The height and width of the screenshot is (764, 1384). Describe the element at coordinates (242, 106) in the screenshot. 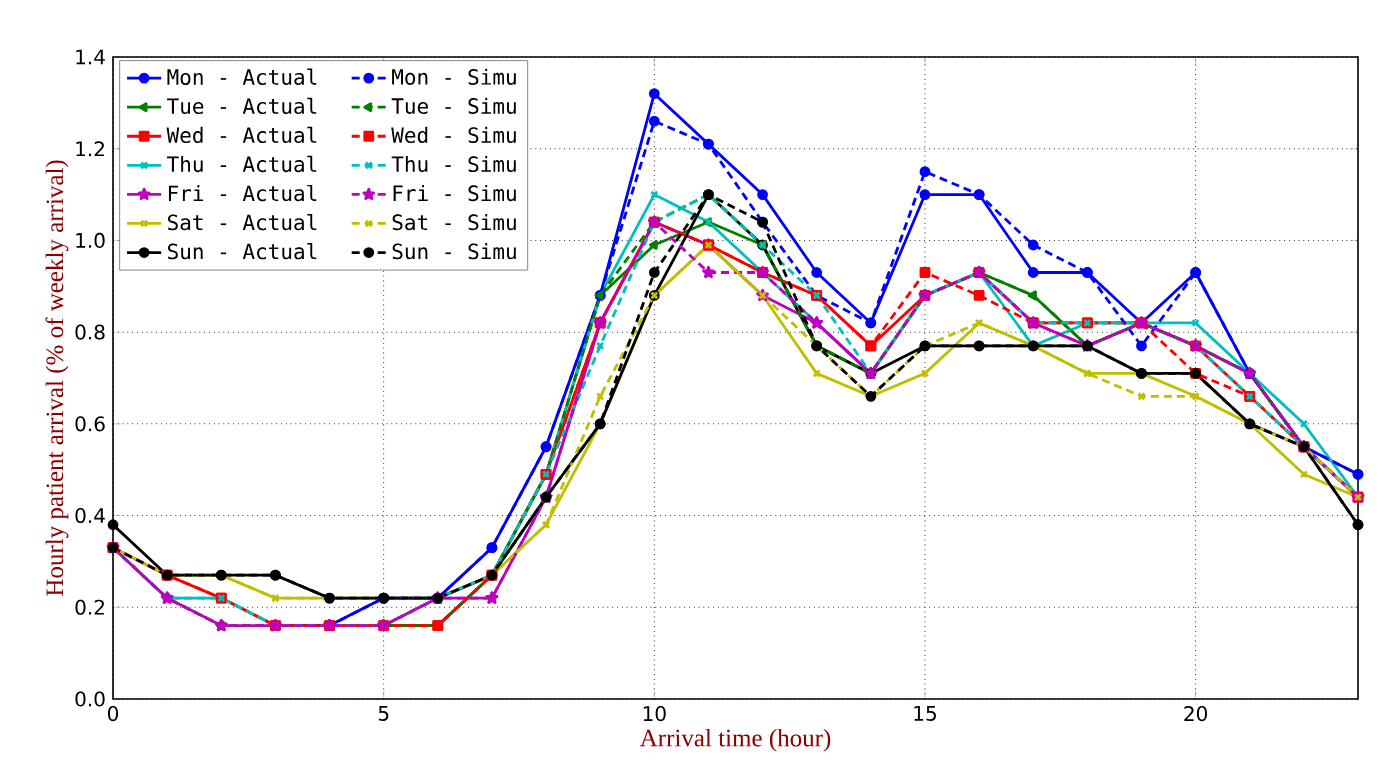

I see `legend-label: Tue - Actual` at that location.